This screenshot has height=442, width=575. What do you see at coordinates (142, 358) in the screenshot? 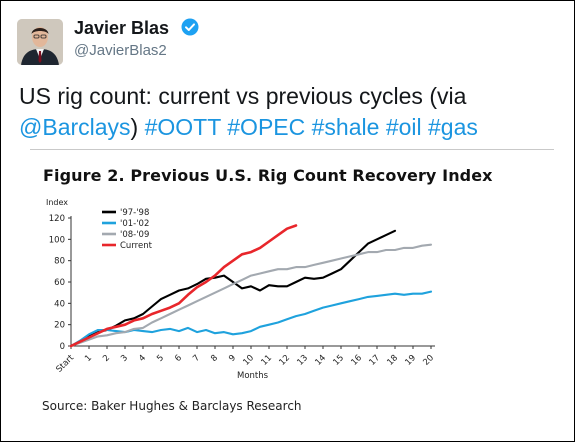
I see `x-tick-label: 4` at bounding box center [142, 358].